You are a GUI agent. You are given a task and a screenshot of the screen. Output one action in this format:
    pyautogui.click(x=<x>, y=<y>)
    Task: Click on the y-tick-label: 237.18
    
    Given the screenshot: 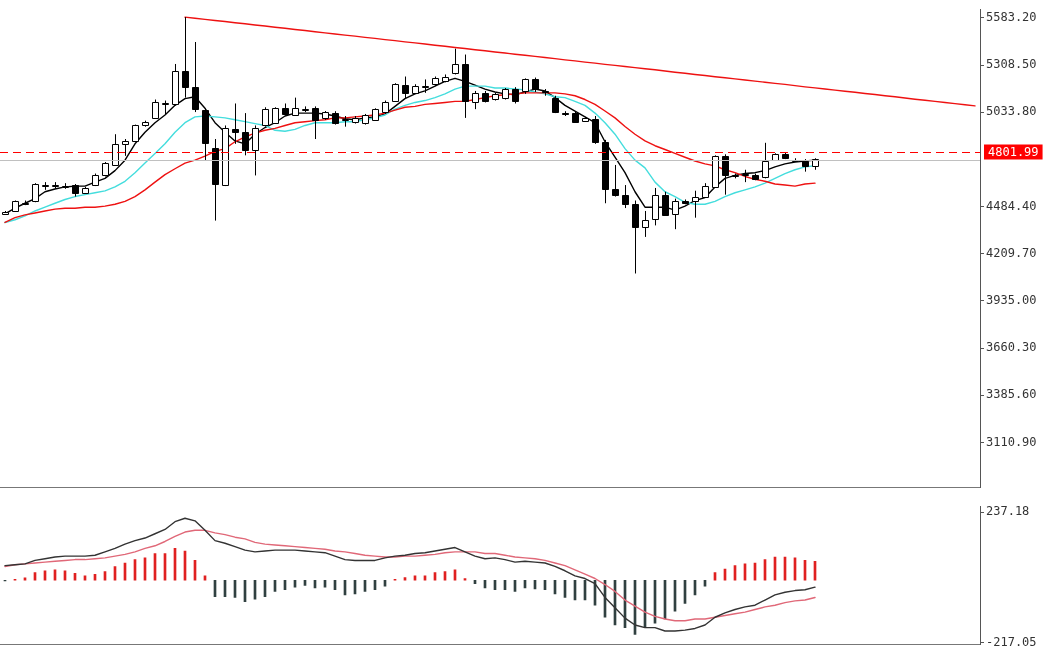 What is the action you would take?
    pyautogui.click(x=1008, y=511)
    